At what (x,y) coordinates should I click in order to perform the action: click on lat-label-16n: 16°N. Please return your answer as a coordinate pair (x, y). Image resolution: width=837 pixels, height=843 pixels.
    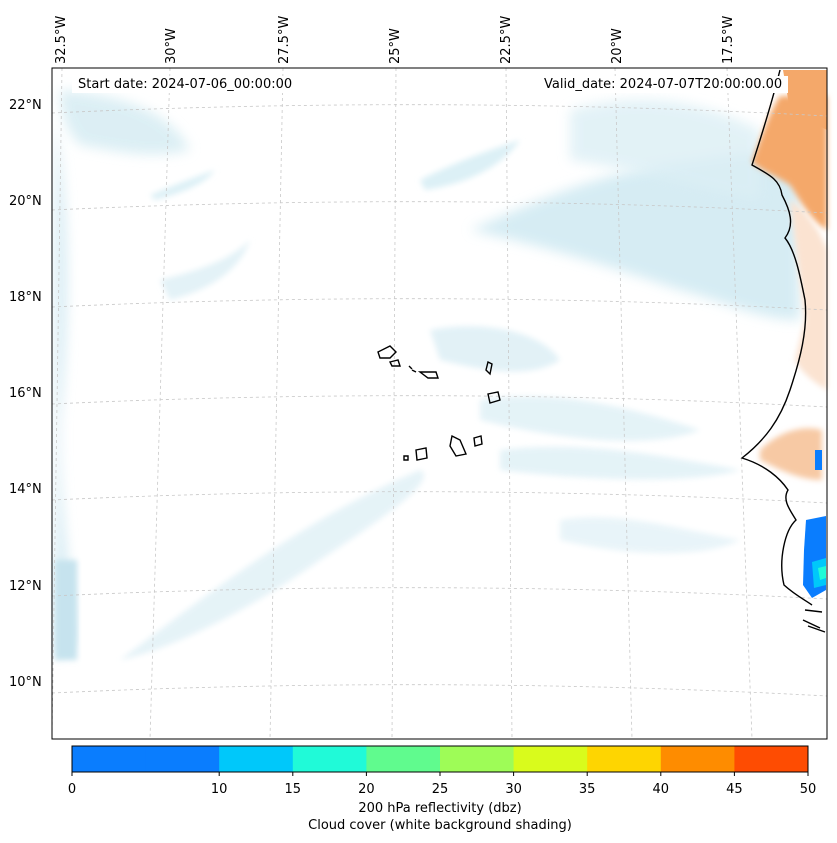
    Looking at the image, I should click on (25, 393).